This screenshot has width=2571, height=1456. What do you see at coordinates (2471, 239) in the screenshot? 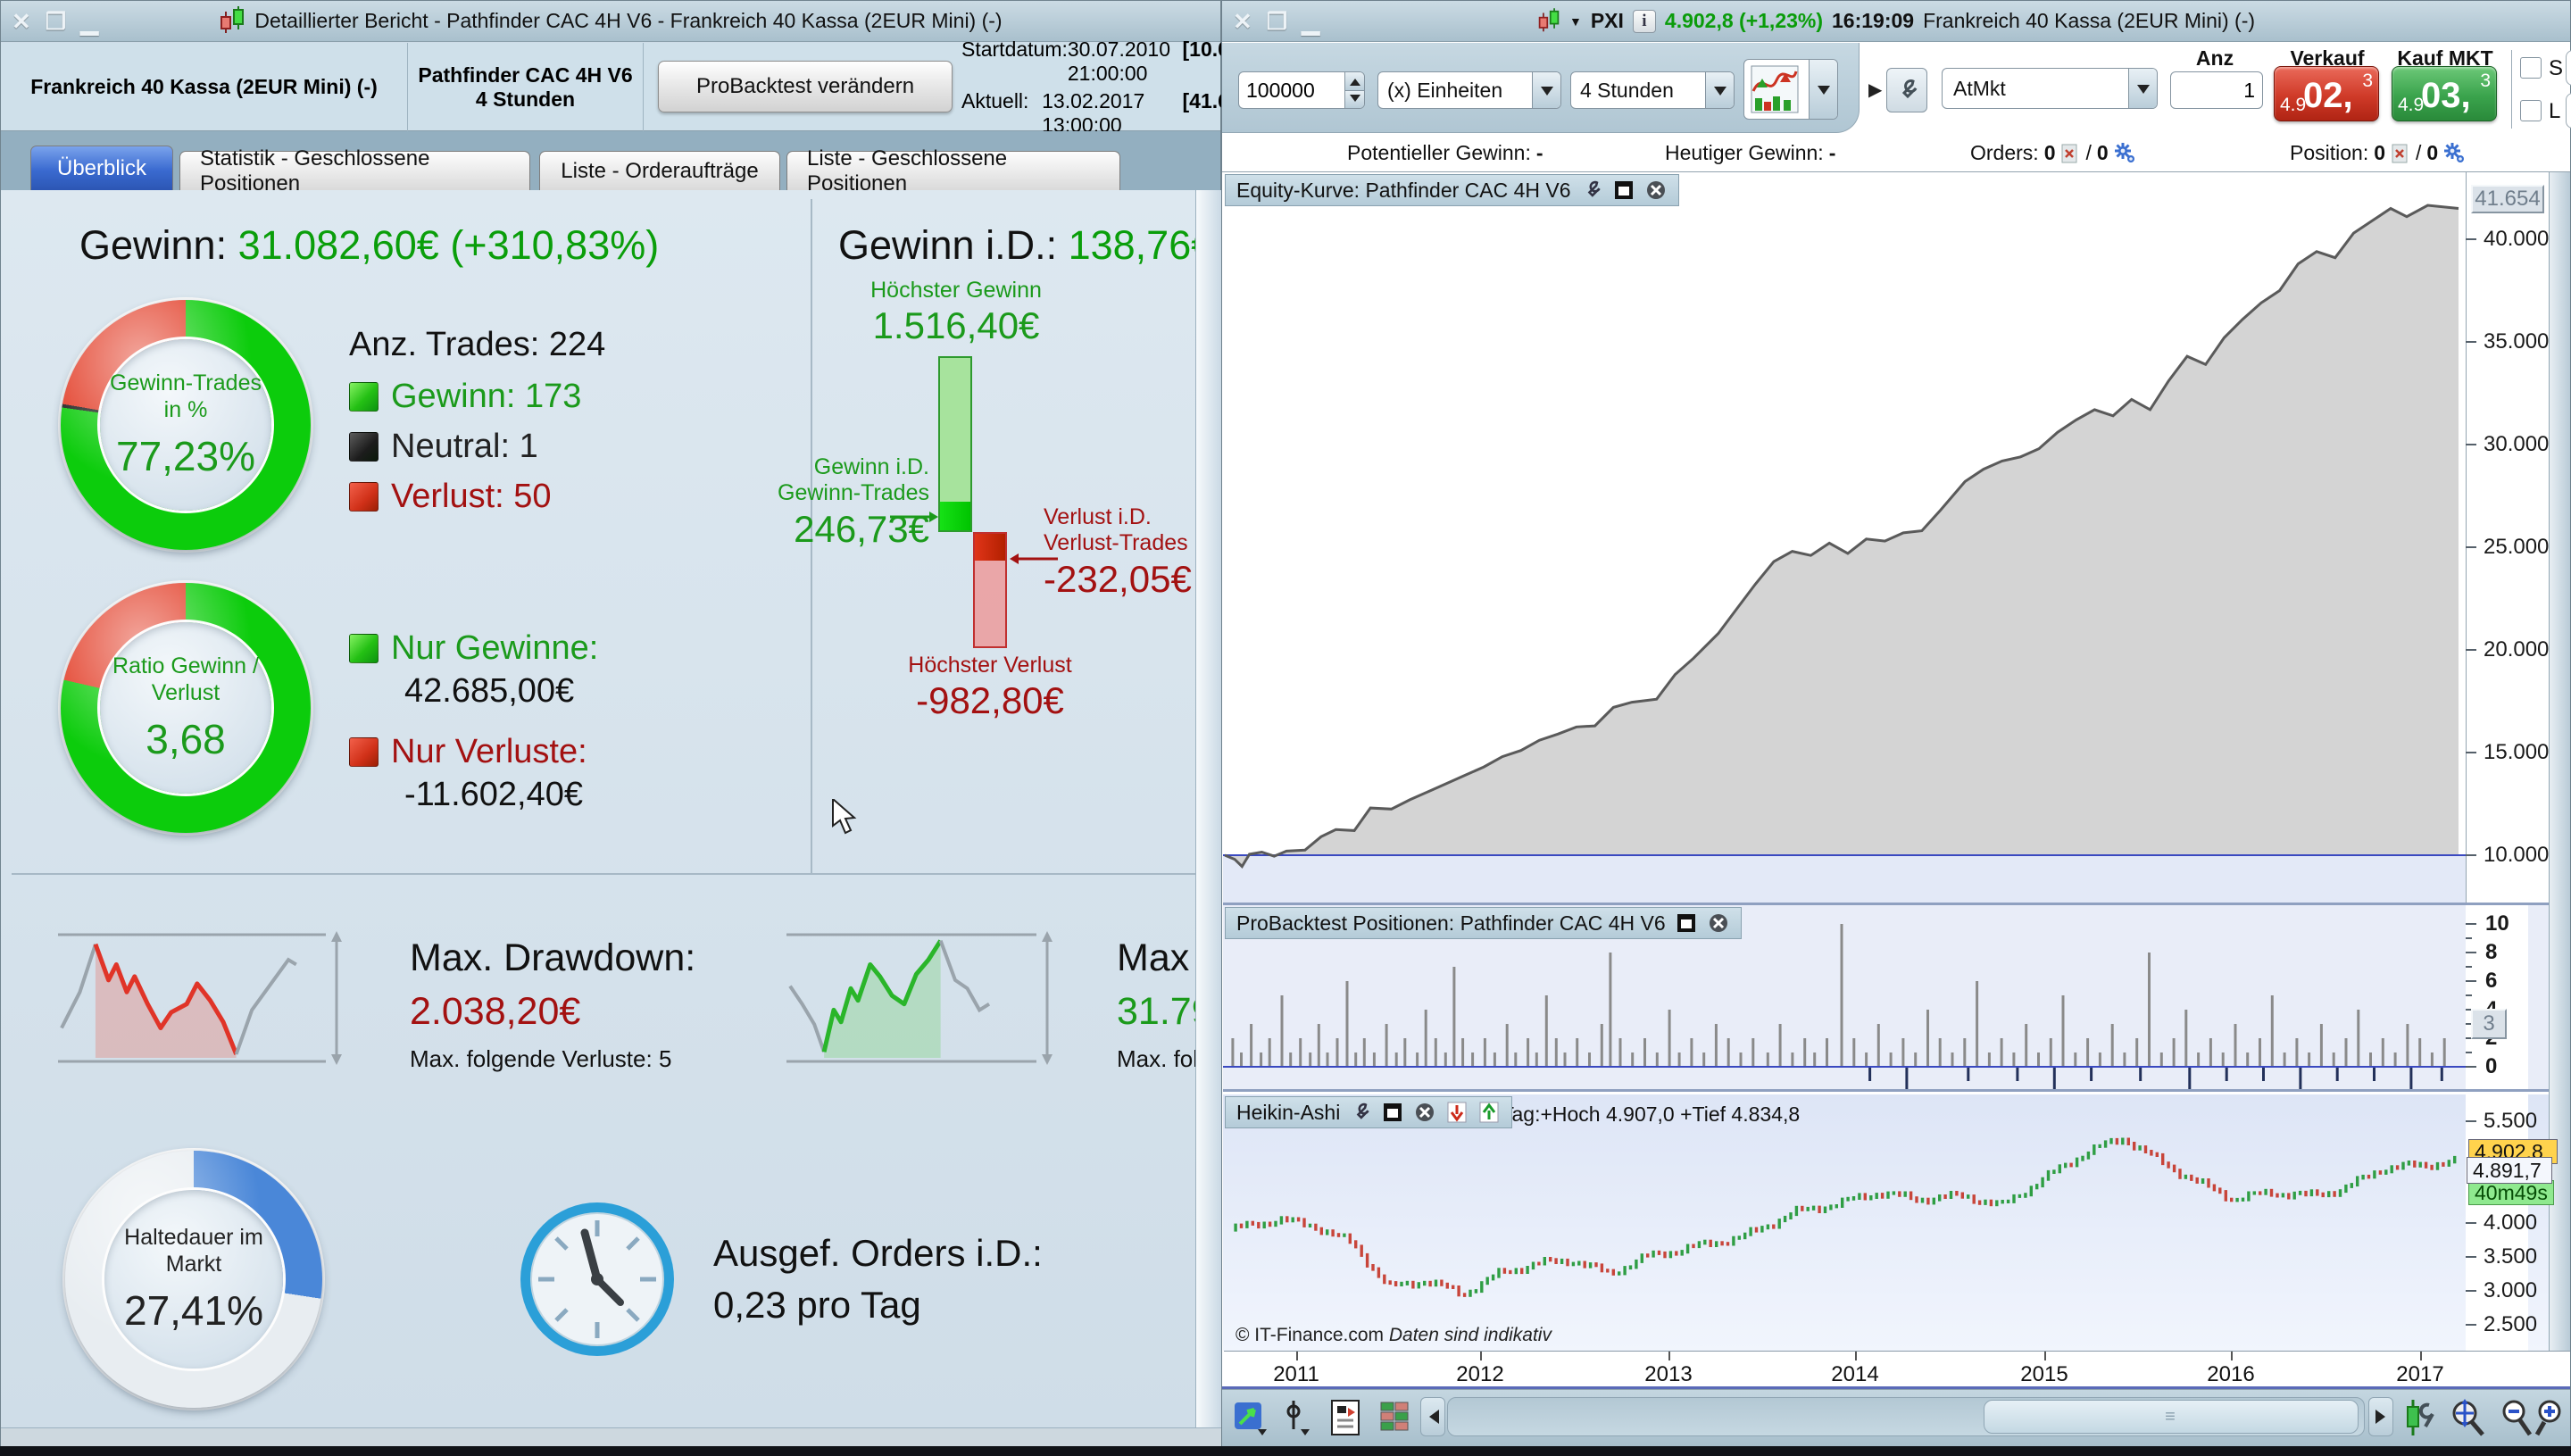
I see `axis-tick` at bounding box center [2471, 239].